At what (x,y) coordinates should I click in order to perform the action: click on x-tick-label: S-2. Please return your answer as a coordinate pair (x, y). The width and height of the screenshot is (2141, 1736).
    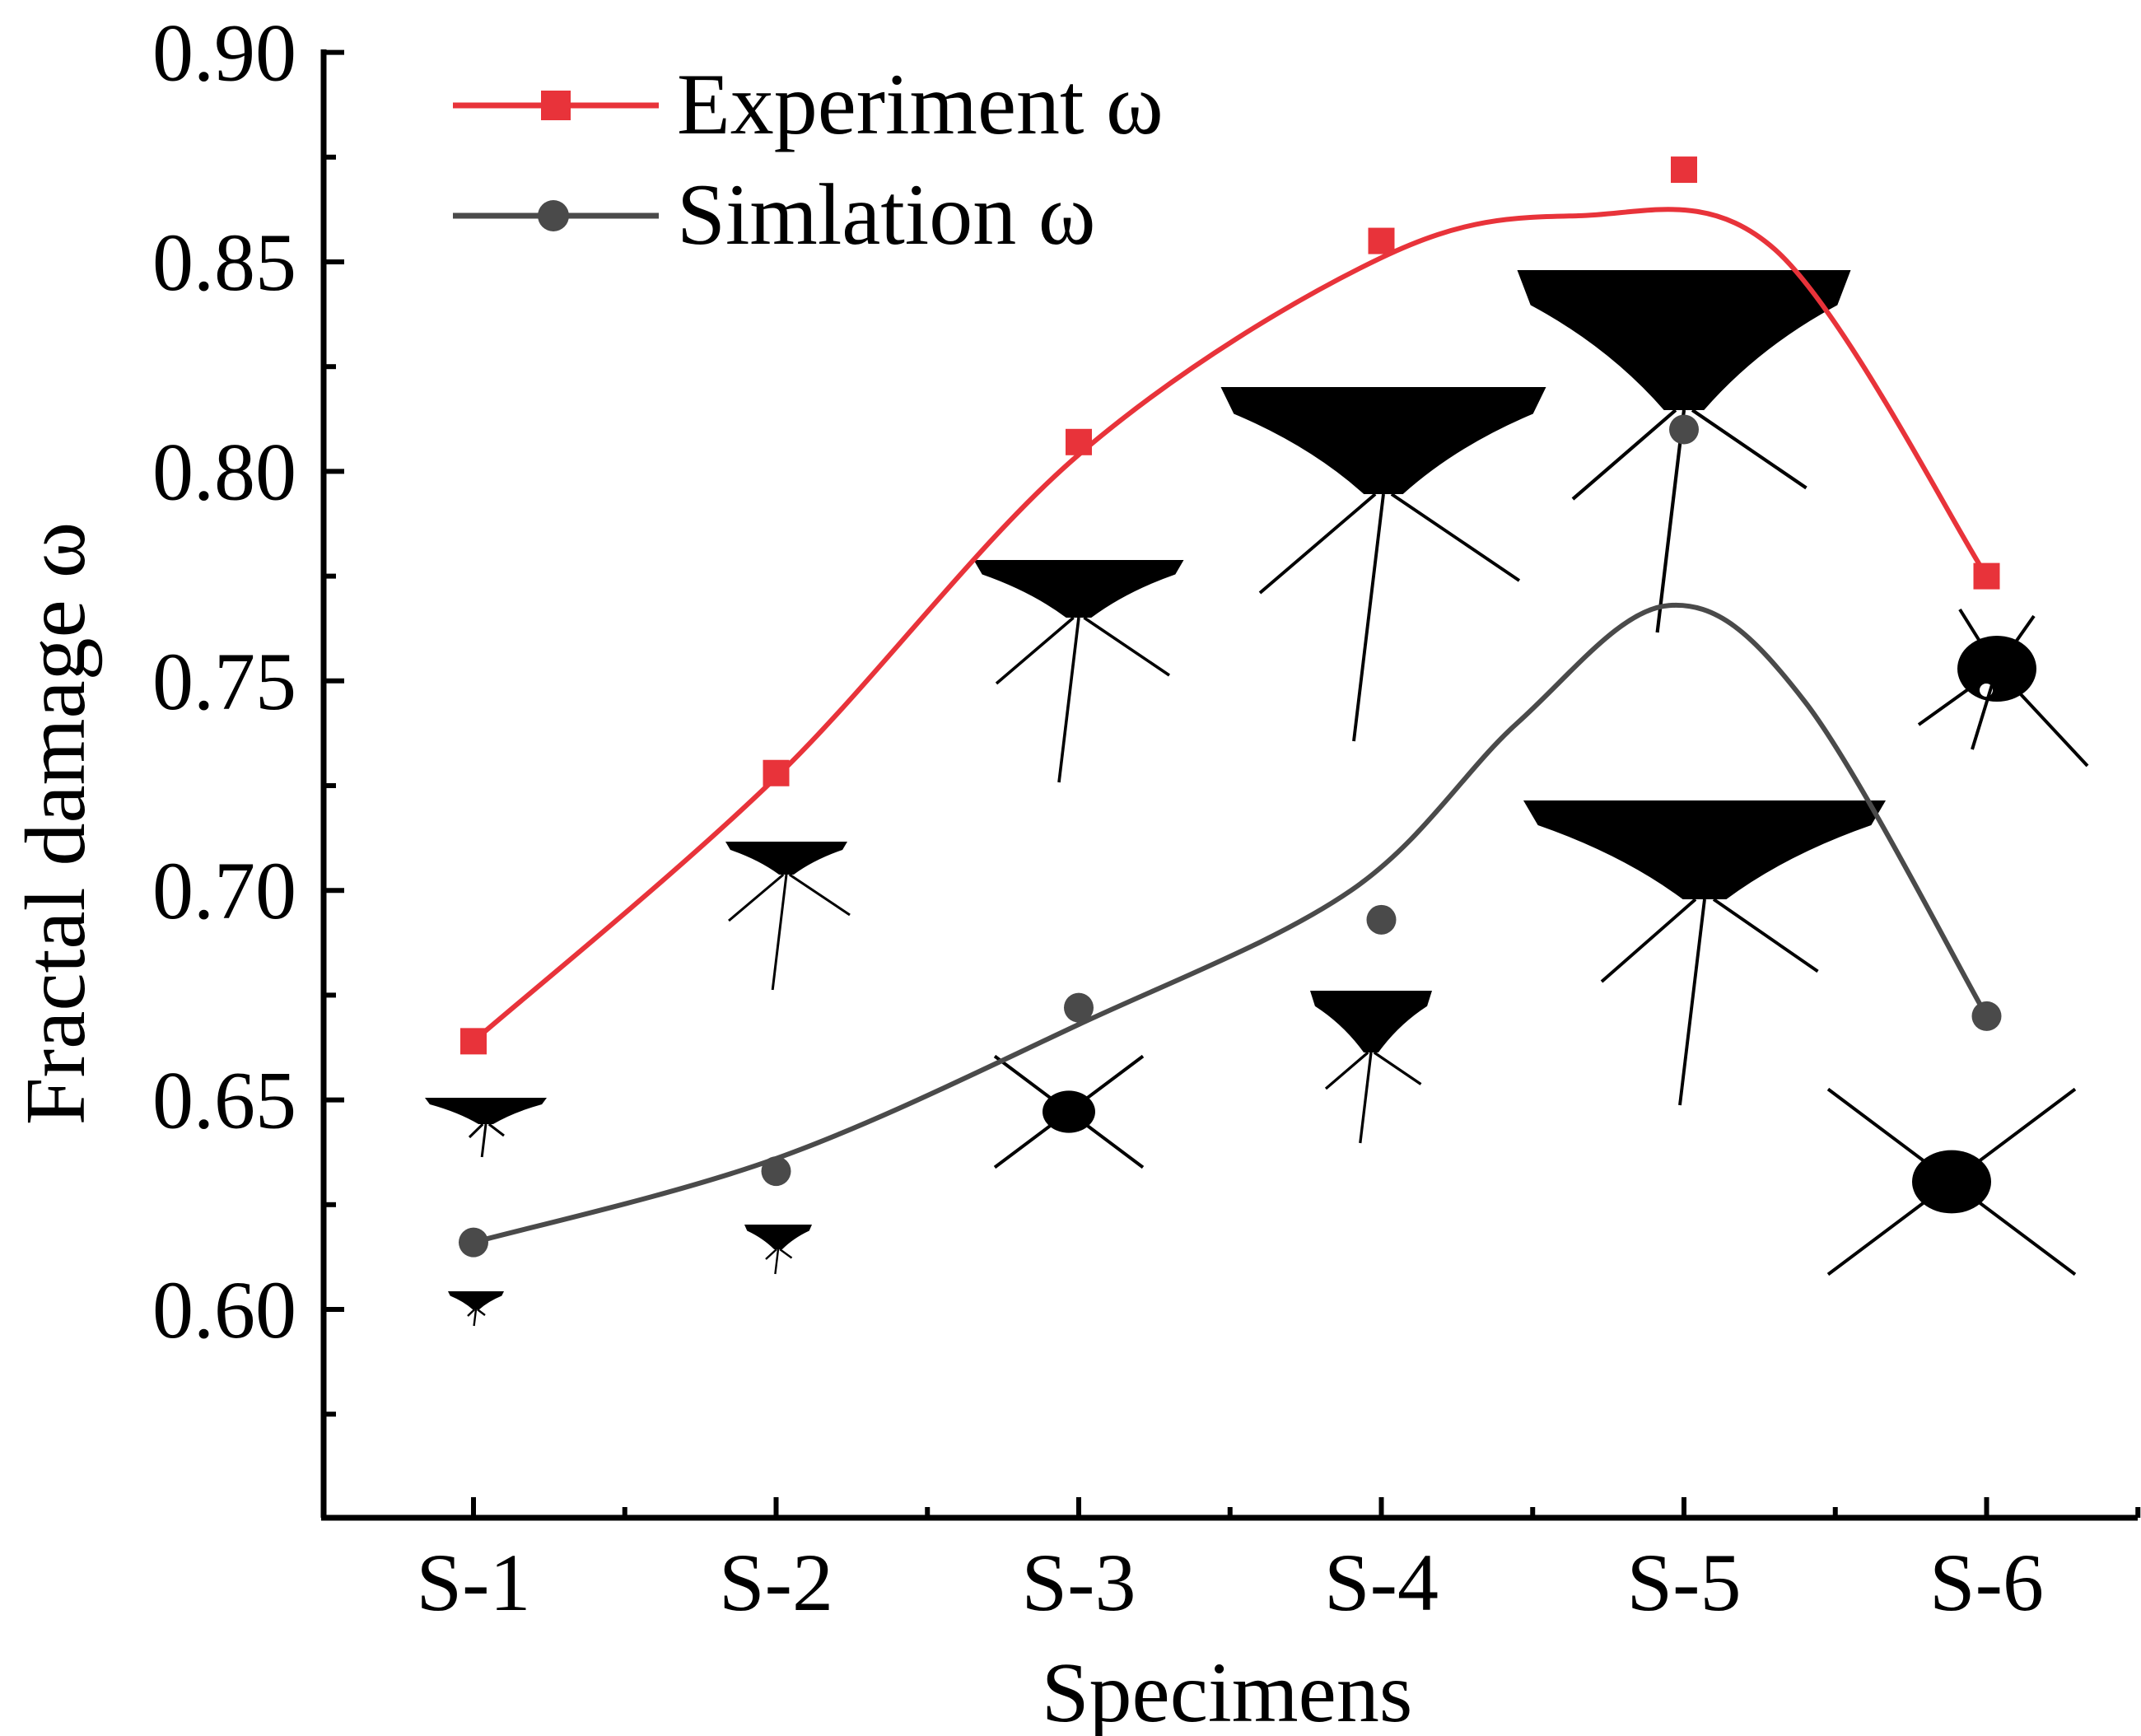
    Looking at the image, I should click on (776, 1582).